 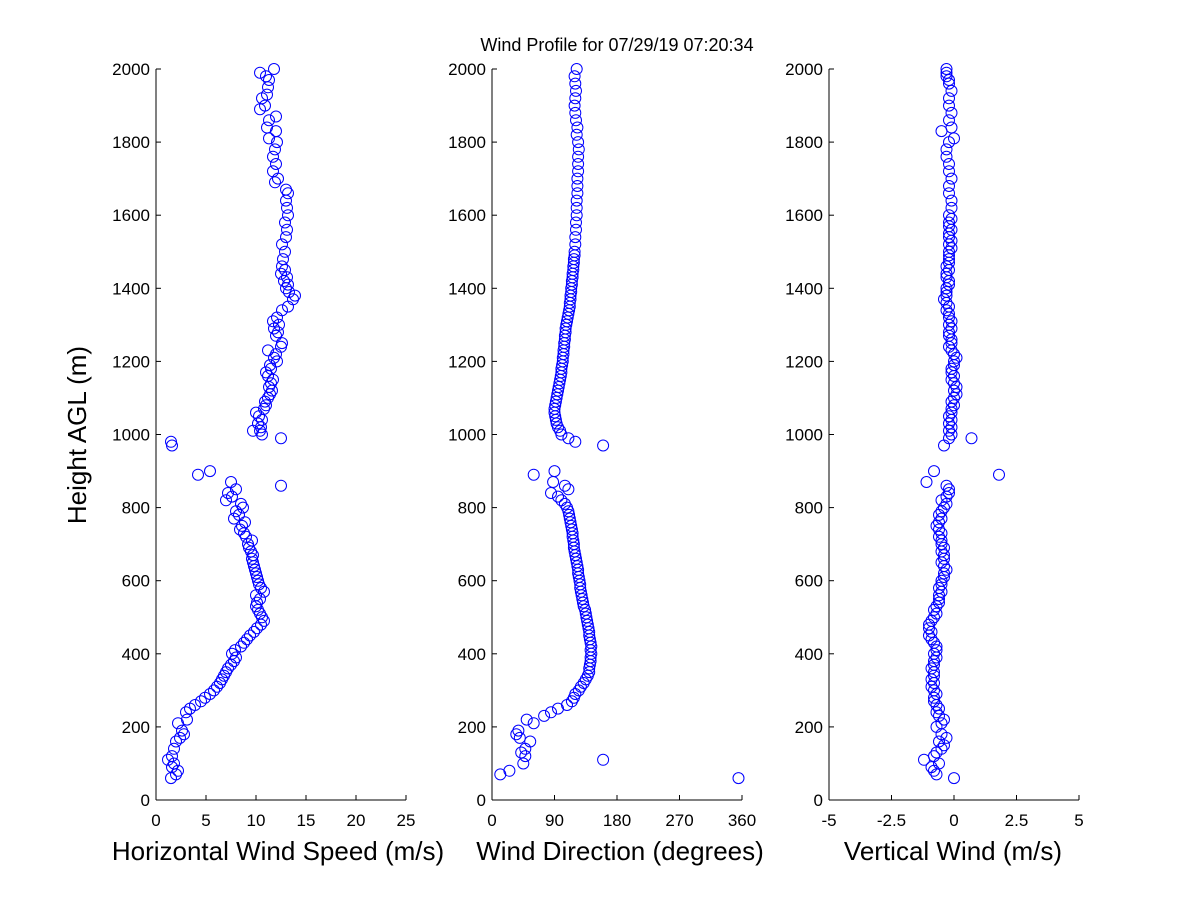 What do you see at coordinates (278, 851) in the screenshot?
I see `speed-x-axis-label: Horizontal Wind Speed (m/s)` at bounding box center [278, 851].